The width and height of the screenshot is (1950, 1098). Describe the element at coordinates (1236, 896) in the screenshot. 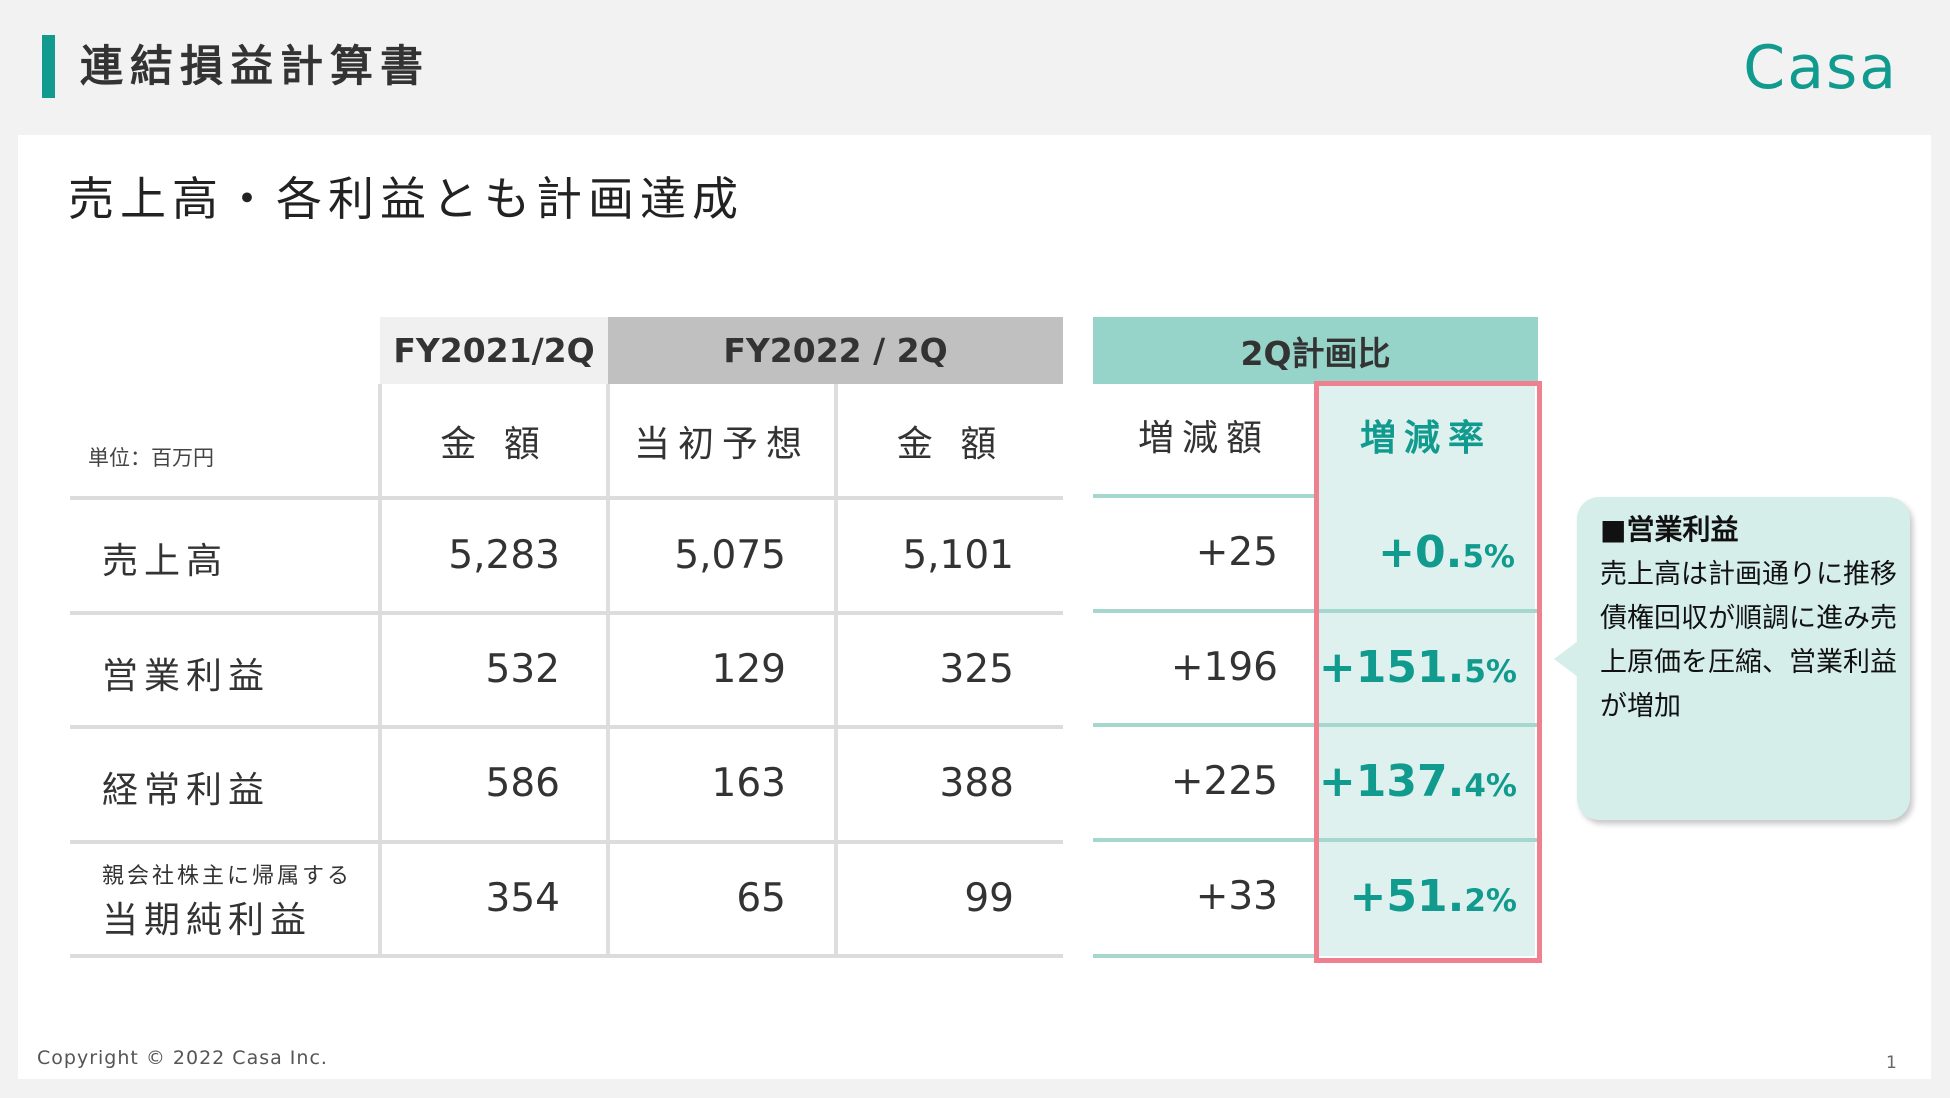

I see `cell-change: +33` at that location.